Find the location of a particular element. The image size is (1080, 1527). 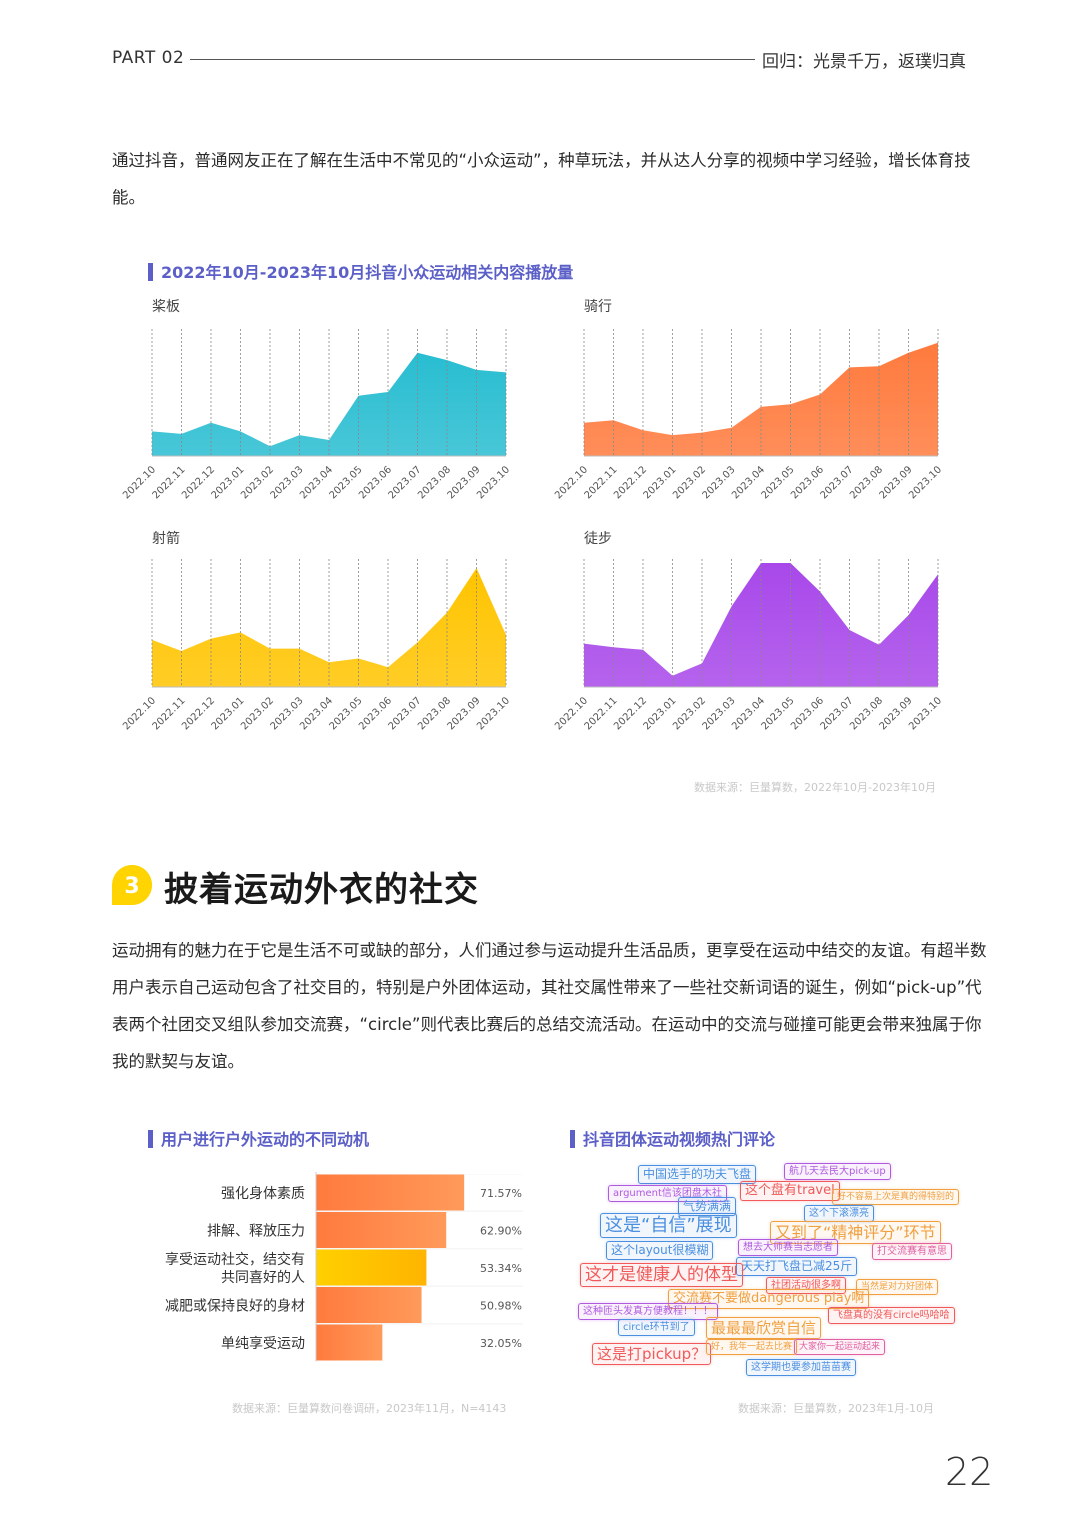

section-number: 3 is located at coordinates (131, 886).